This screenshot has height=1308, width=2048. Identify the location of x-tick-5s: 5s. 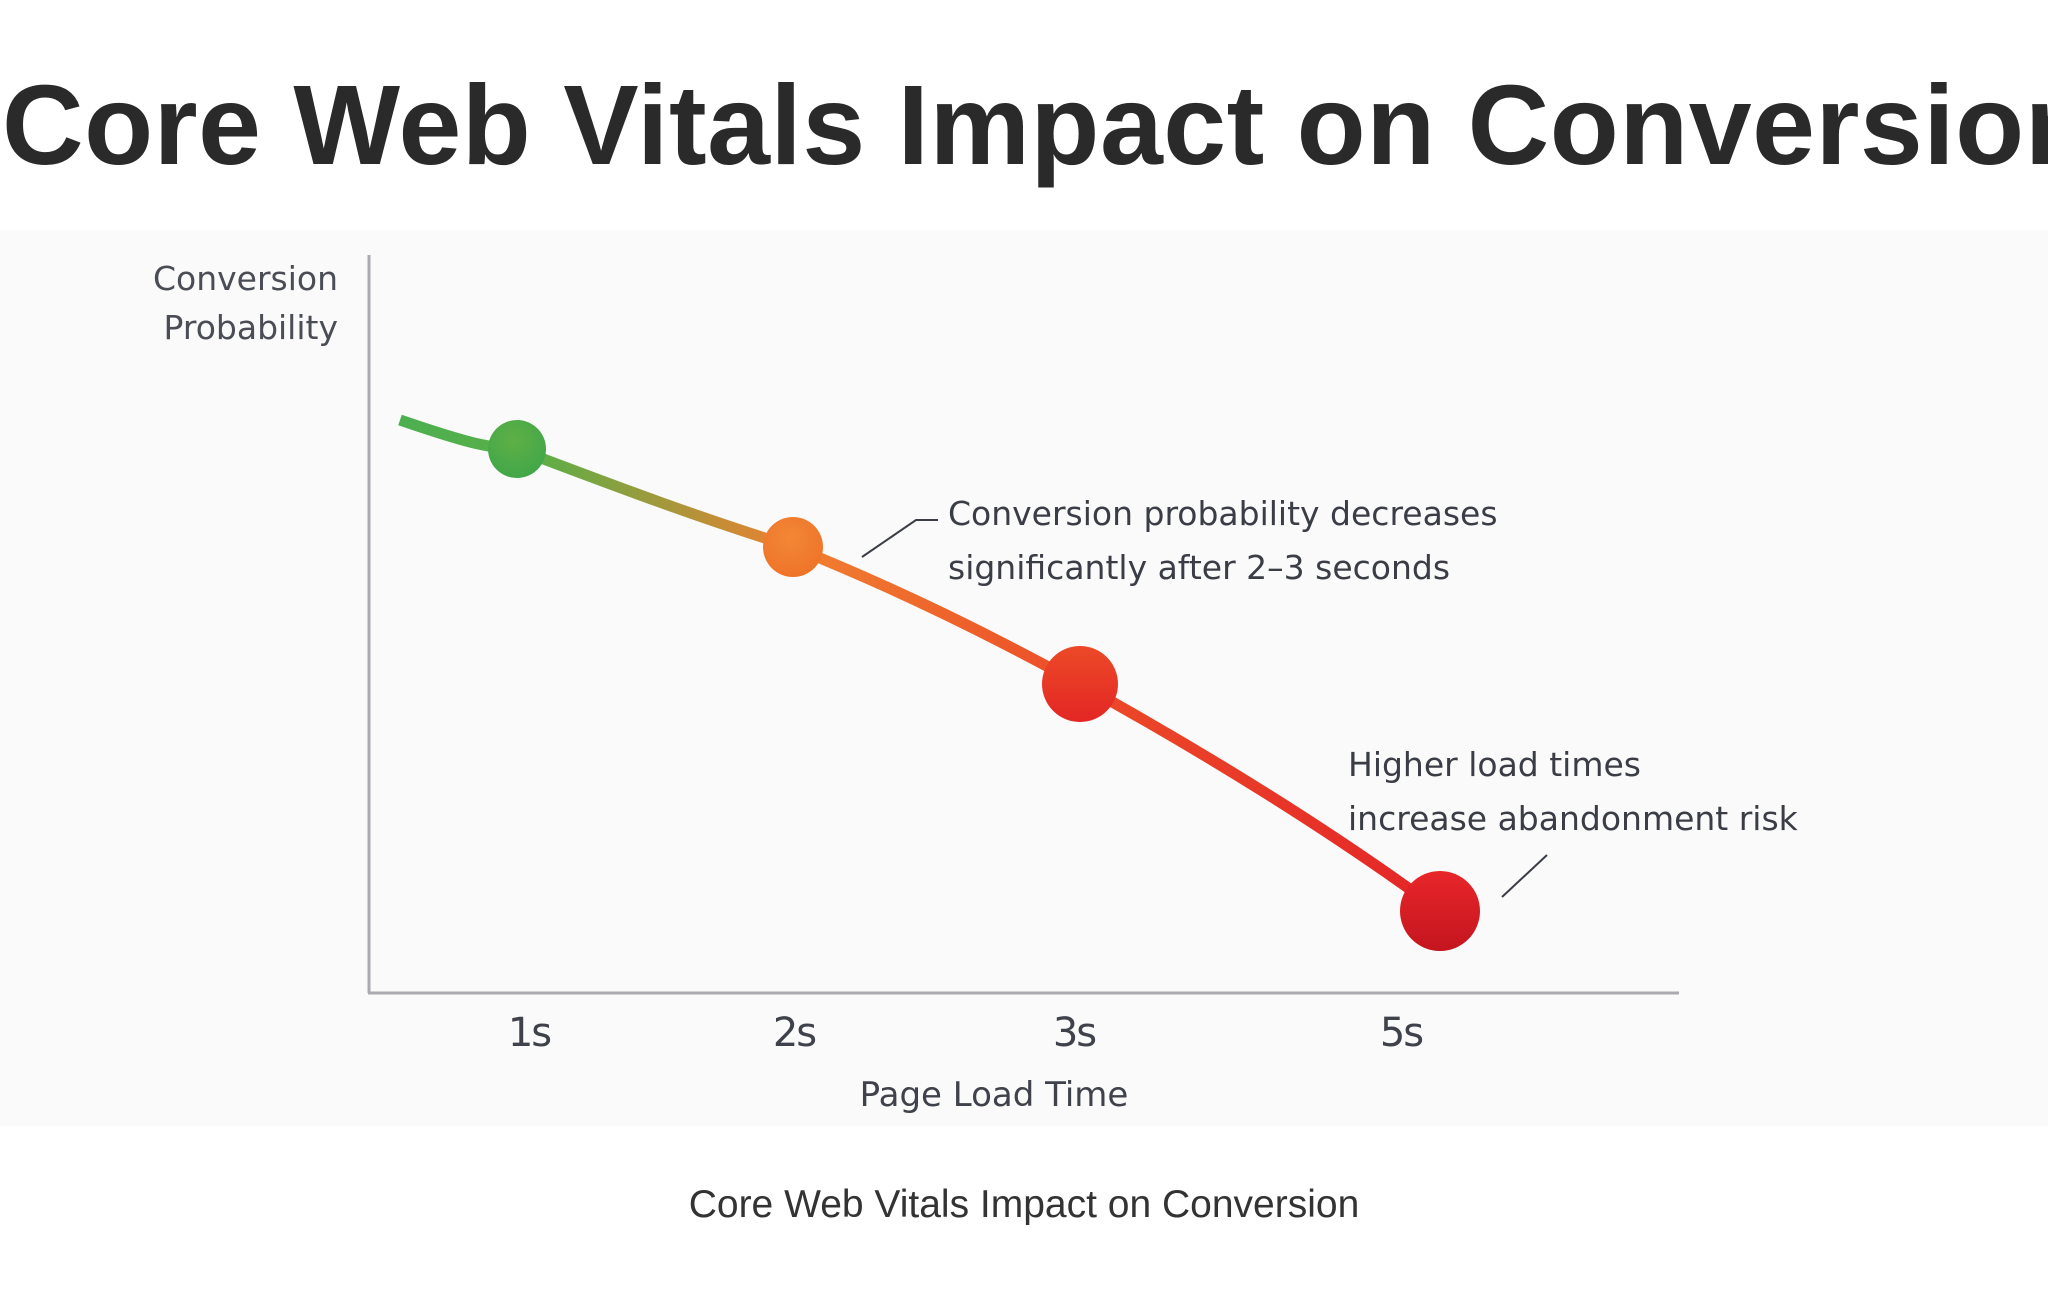
(1401, 1033).